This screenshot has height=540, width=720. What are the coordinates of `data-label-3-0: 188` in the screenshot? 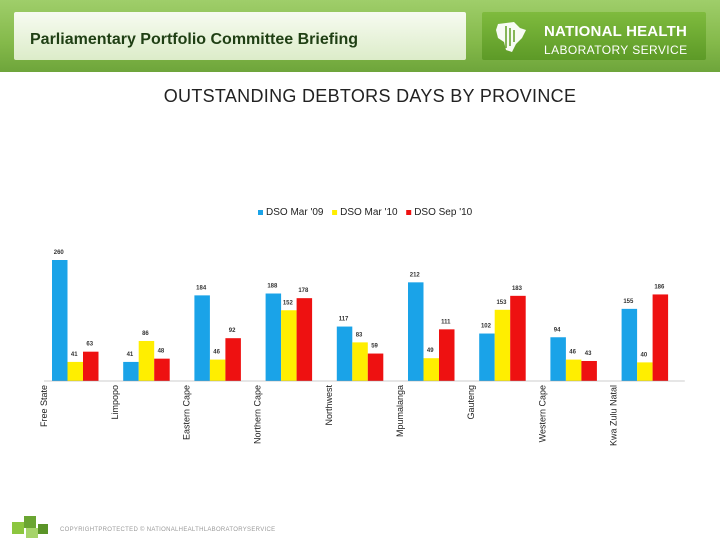 It's located at (272, 287).